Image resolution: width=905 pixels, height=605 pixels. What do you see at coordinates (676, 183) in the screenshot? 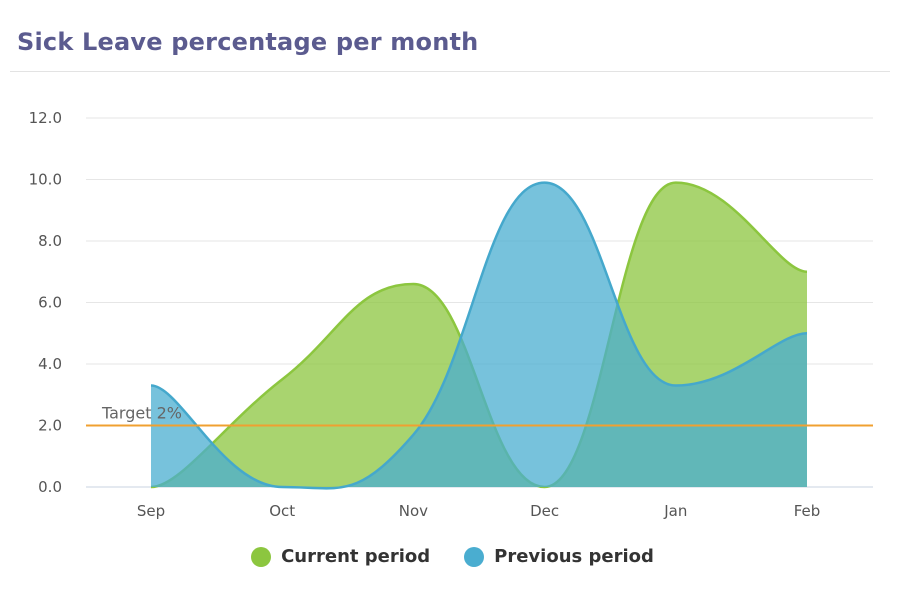
I see `point-current-jan` at bounding box center [676, 183].